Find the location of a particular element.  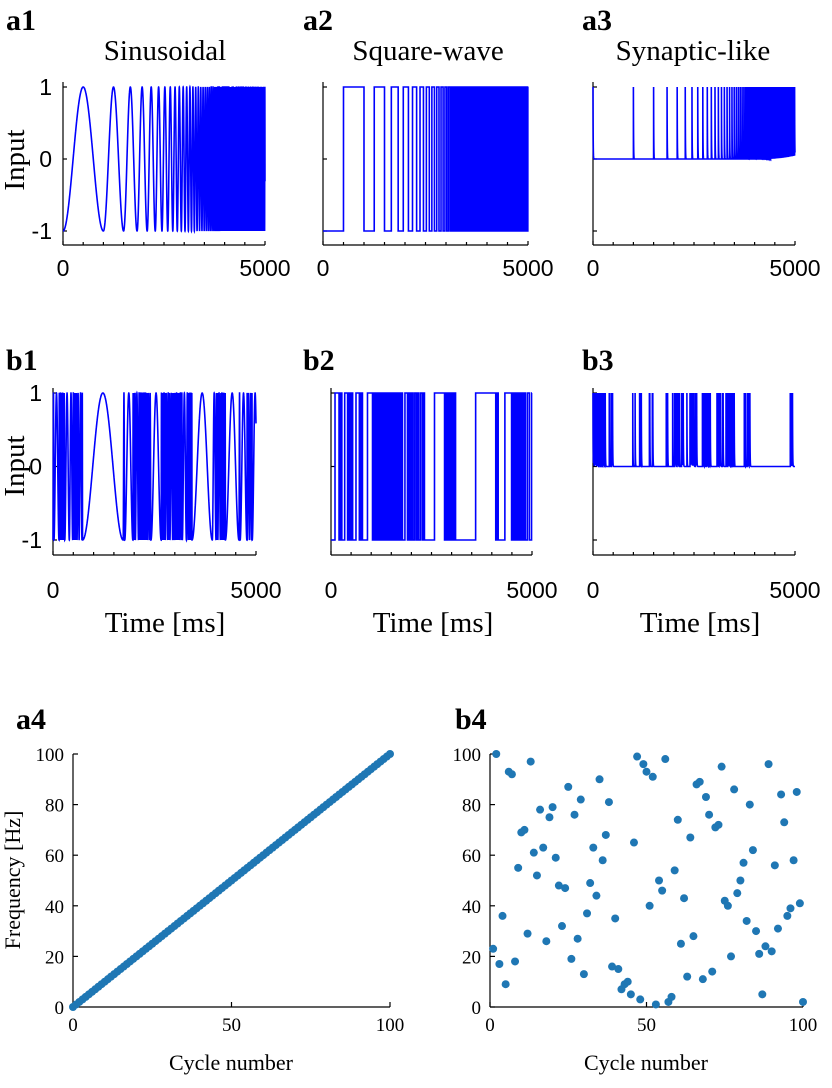

panel-label: b2 is located at coordinates (319, 360).